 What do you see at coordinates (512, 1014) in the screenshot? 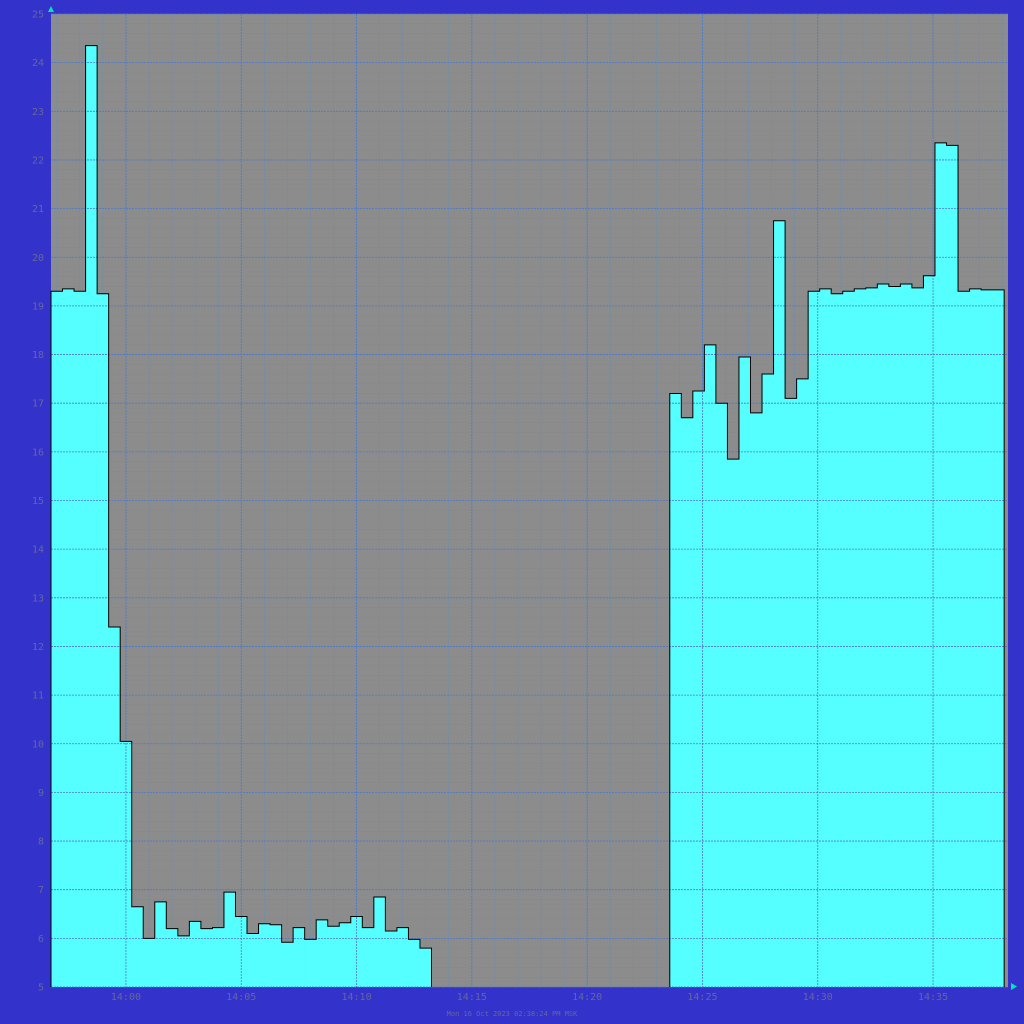
I see `footer-timestamp: Mon 16 Oct 2023 02:38:24 PM MSK` at bounding box center [512, 1014].